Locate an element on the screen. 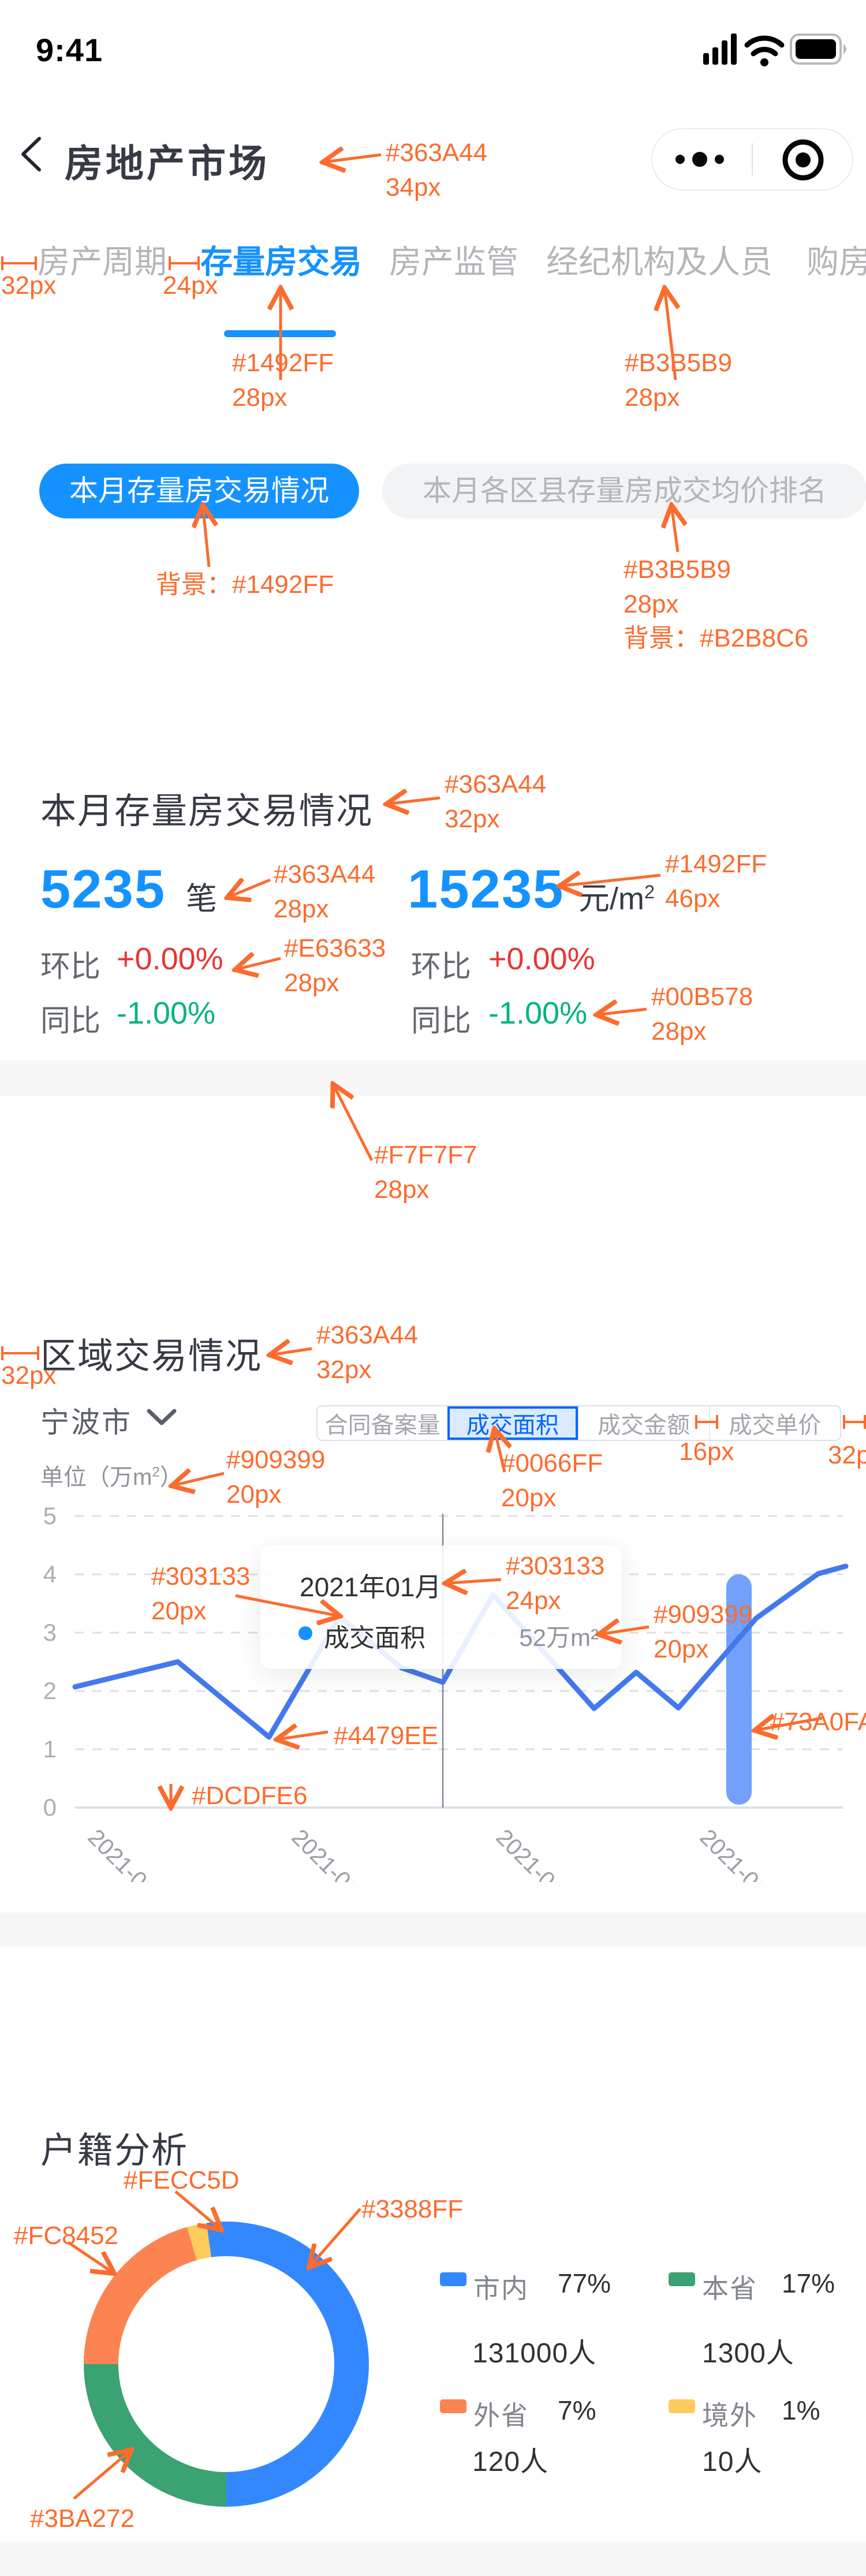 This screenshot has height=2576, width=866. donut-hole is located at coordinates (226, 2364).